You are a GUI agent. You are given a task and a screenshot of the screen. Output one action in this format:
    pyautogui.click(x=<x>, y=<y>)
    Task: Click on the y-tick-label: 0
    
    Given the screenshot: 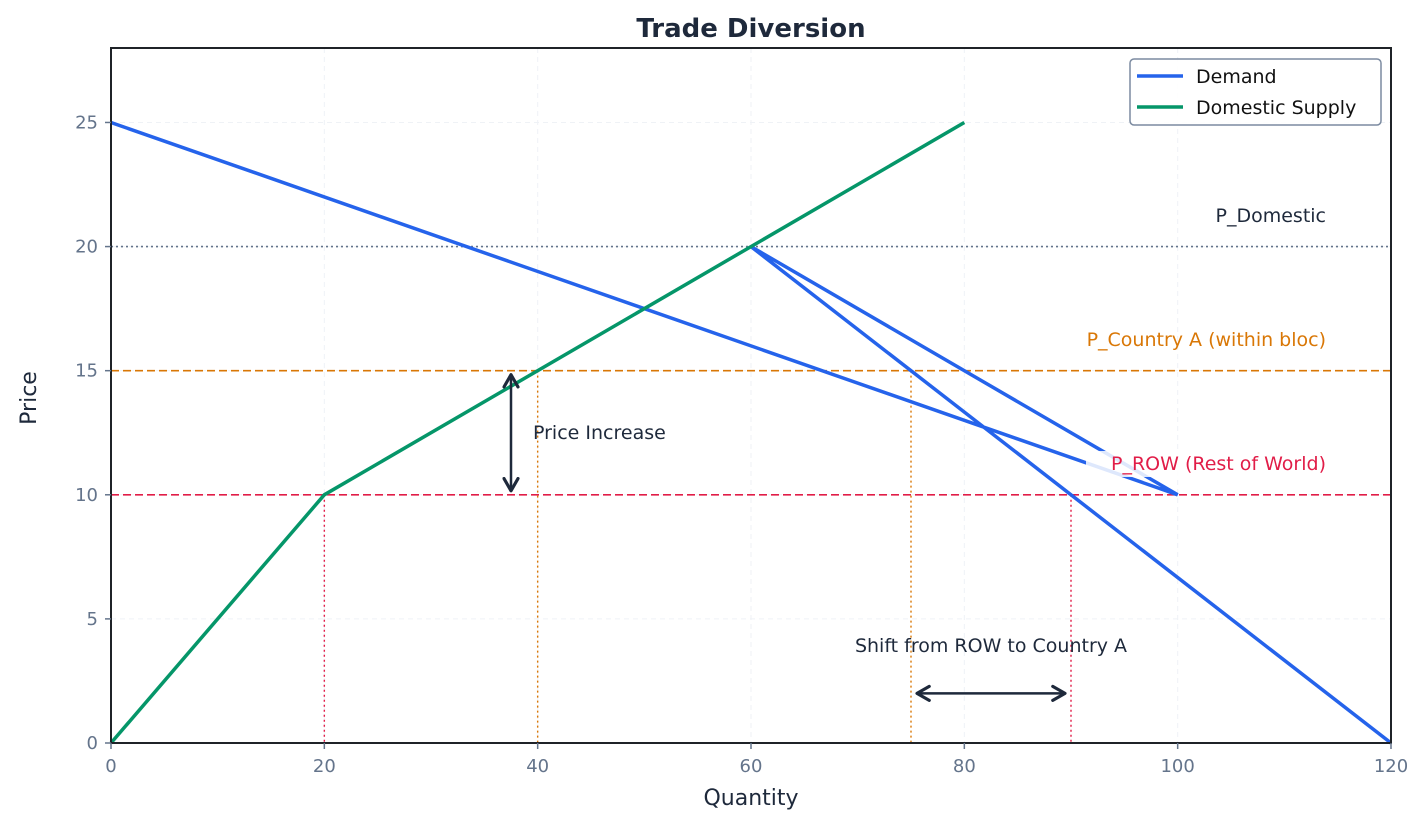 What is the action you would take?
    pyautogui.click(x=92, y=743)
    